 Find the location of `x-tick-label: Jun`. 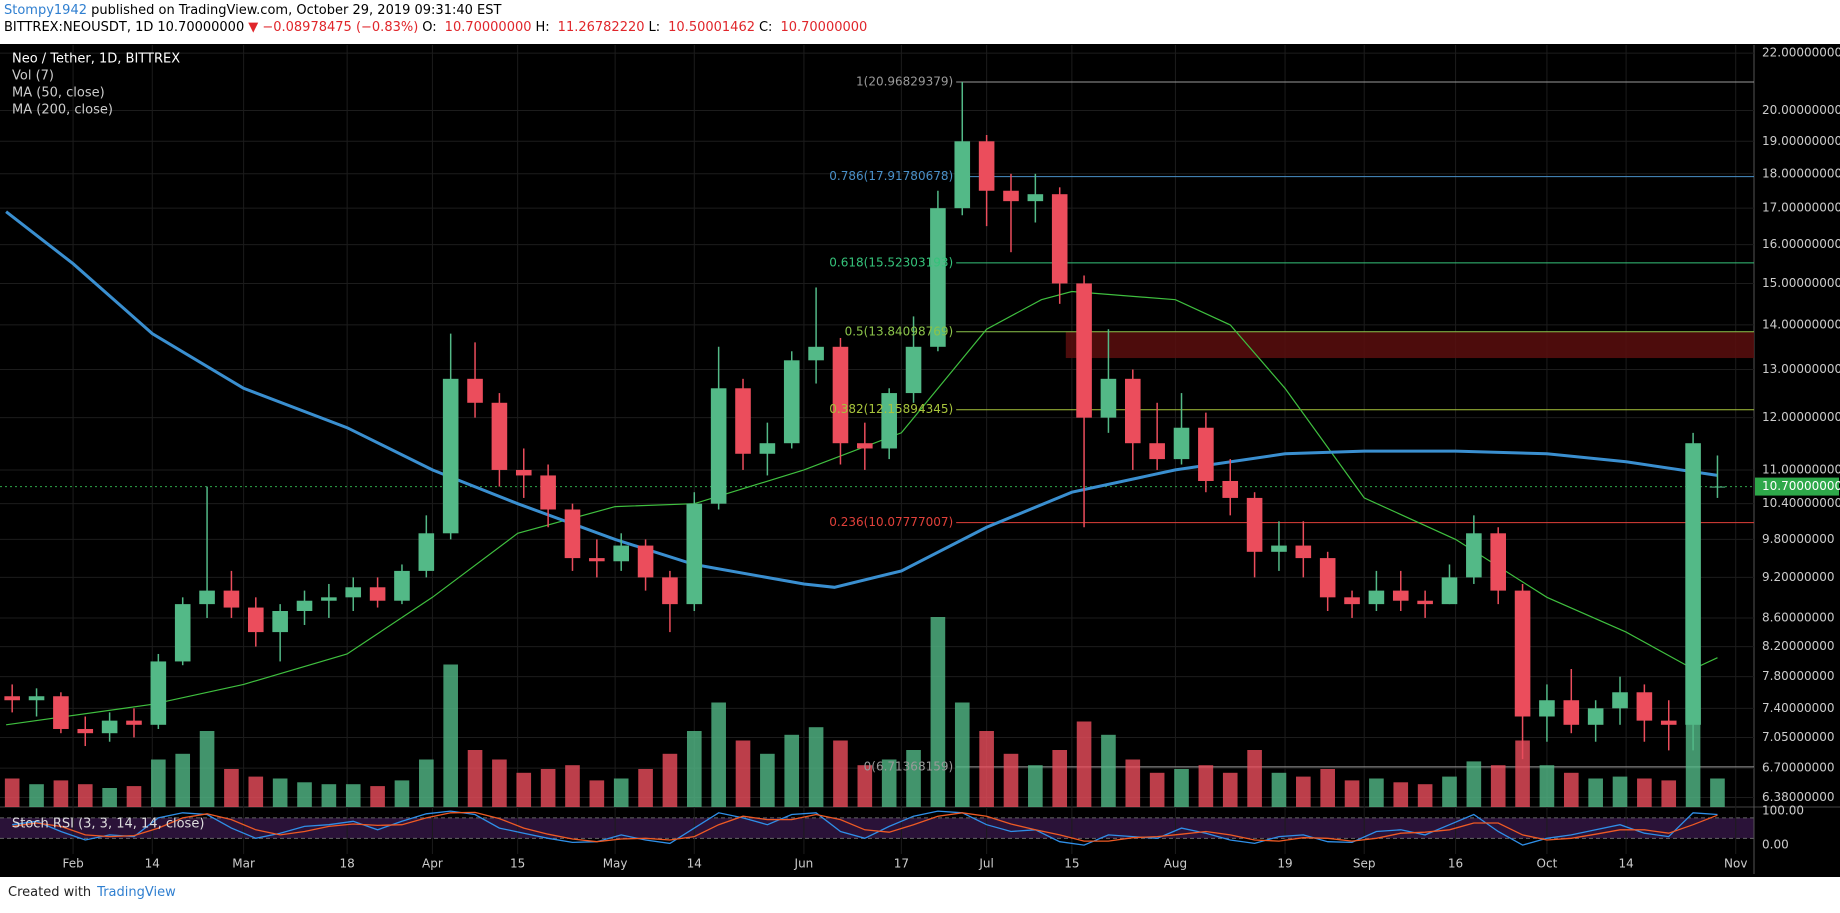

x-tick-label: Jun is located at coordinates (804, 864).